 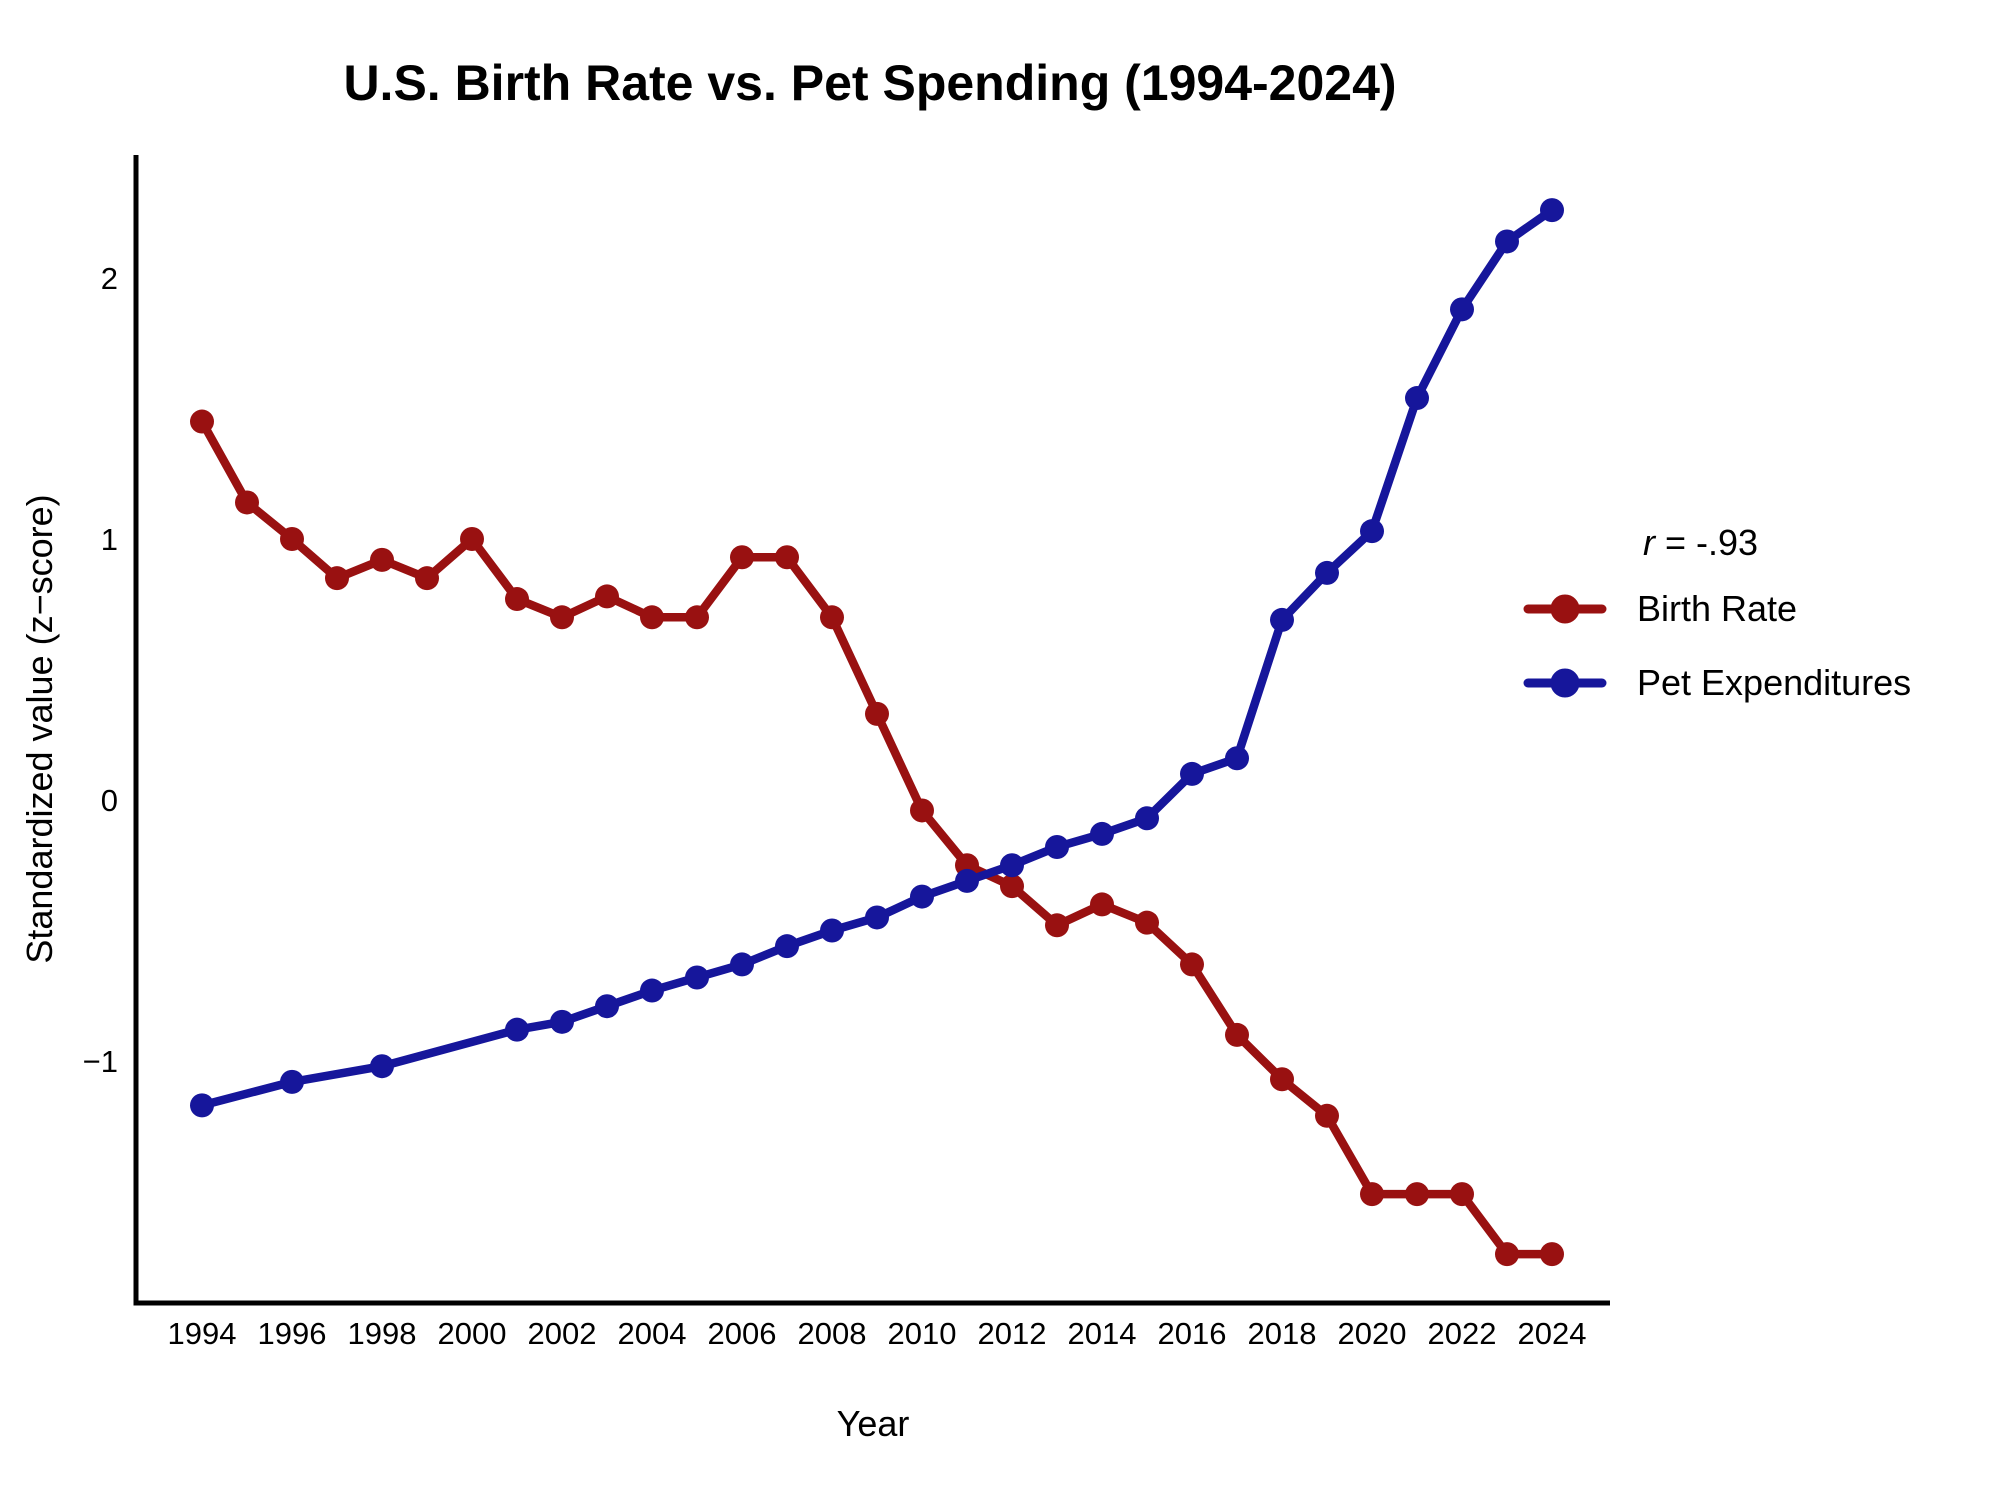 What do you see at coordinates (382, 1333) in the screenshot?
I see `x-tick-label: 1998` at bounding box center [382, 1333].